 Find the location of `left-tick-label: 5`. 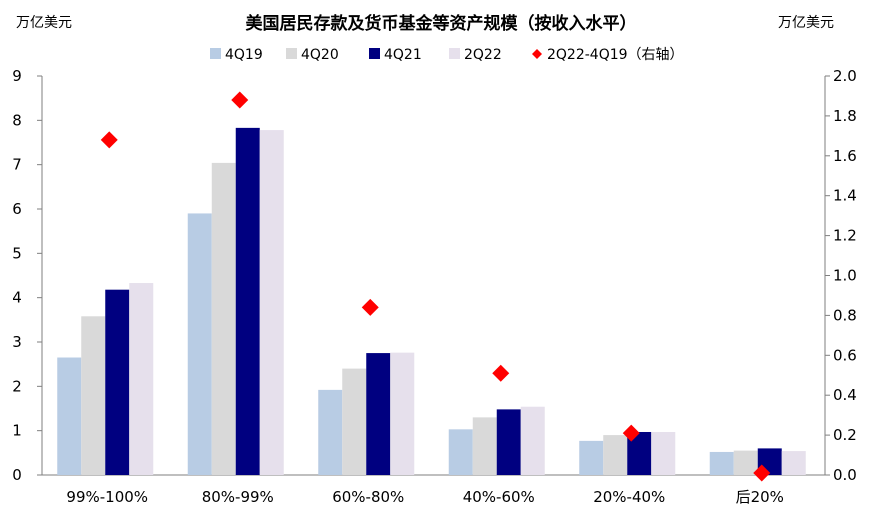

left-tick-label: 5 is located at coordinates (17, 253).